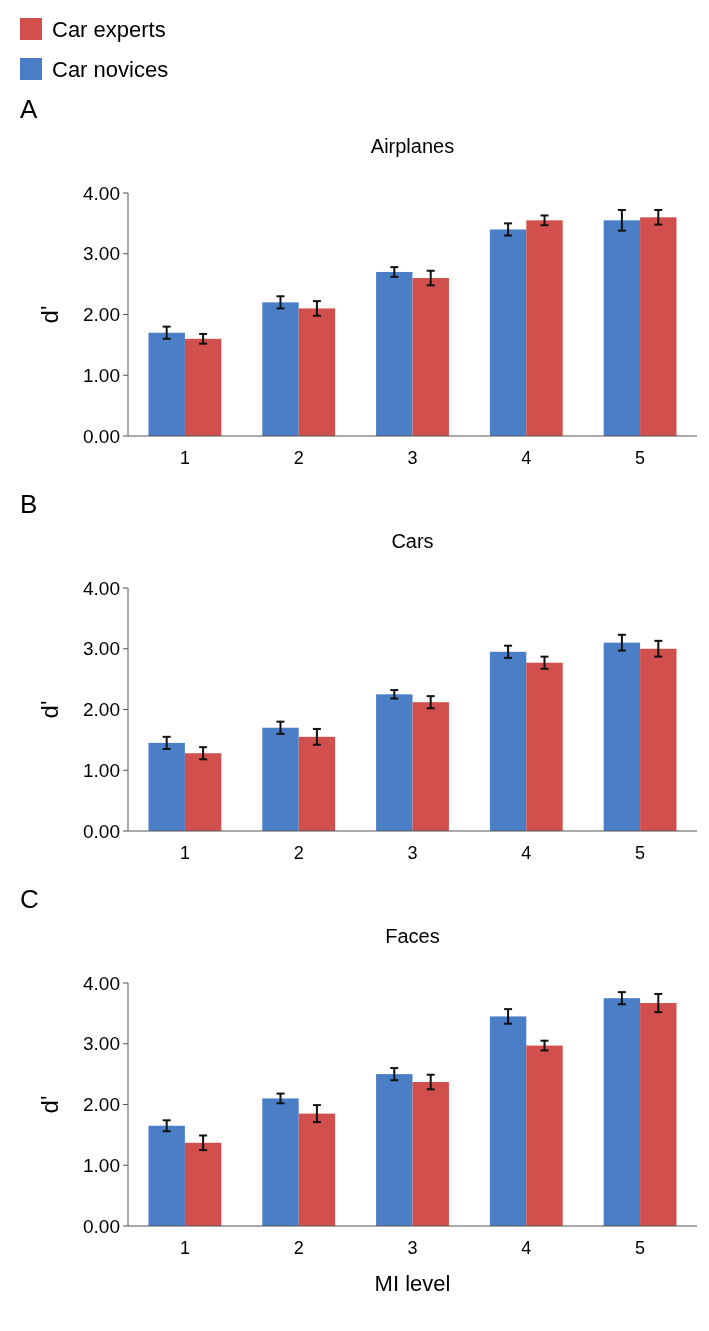 The image size is (709, 1331). Describe the element at coordinates (412, 936) in the screenshot. I see `chart-title: Faces` at that location.